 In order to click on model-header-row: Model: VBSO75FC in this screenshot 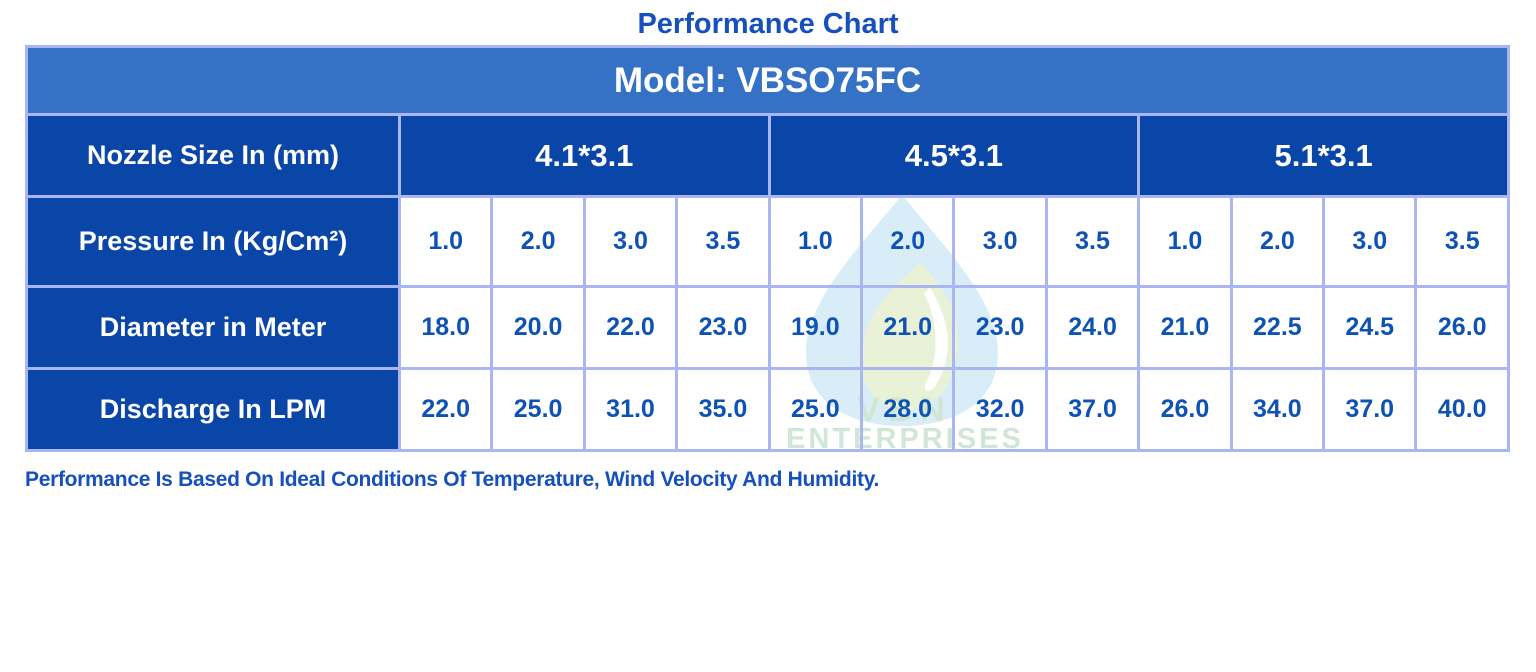, I will do `click(767, 80)`.